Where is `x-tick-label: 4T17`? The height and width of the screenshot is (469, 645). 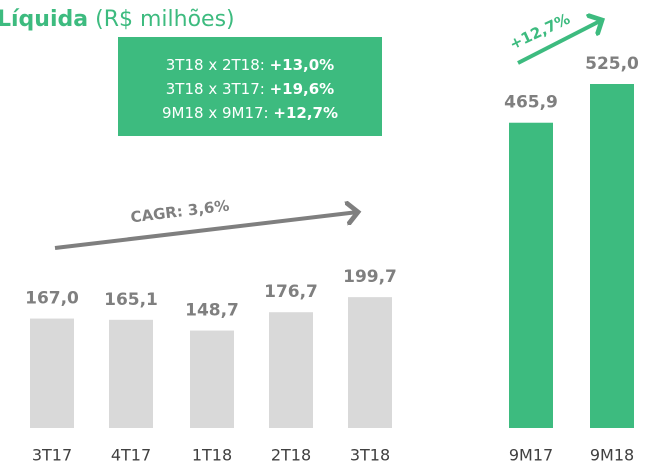 x-tick-label: 4T17 is located at coordinates (131, 455).